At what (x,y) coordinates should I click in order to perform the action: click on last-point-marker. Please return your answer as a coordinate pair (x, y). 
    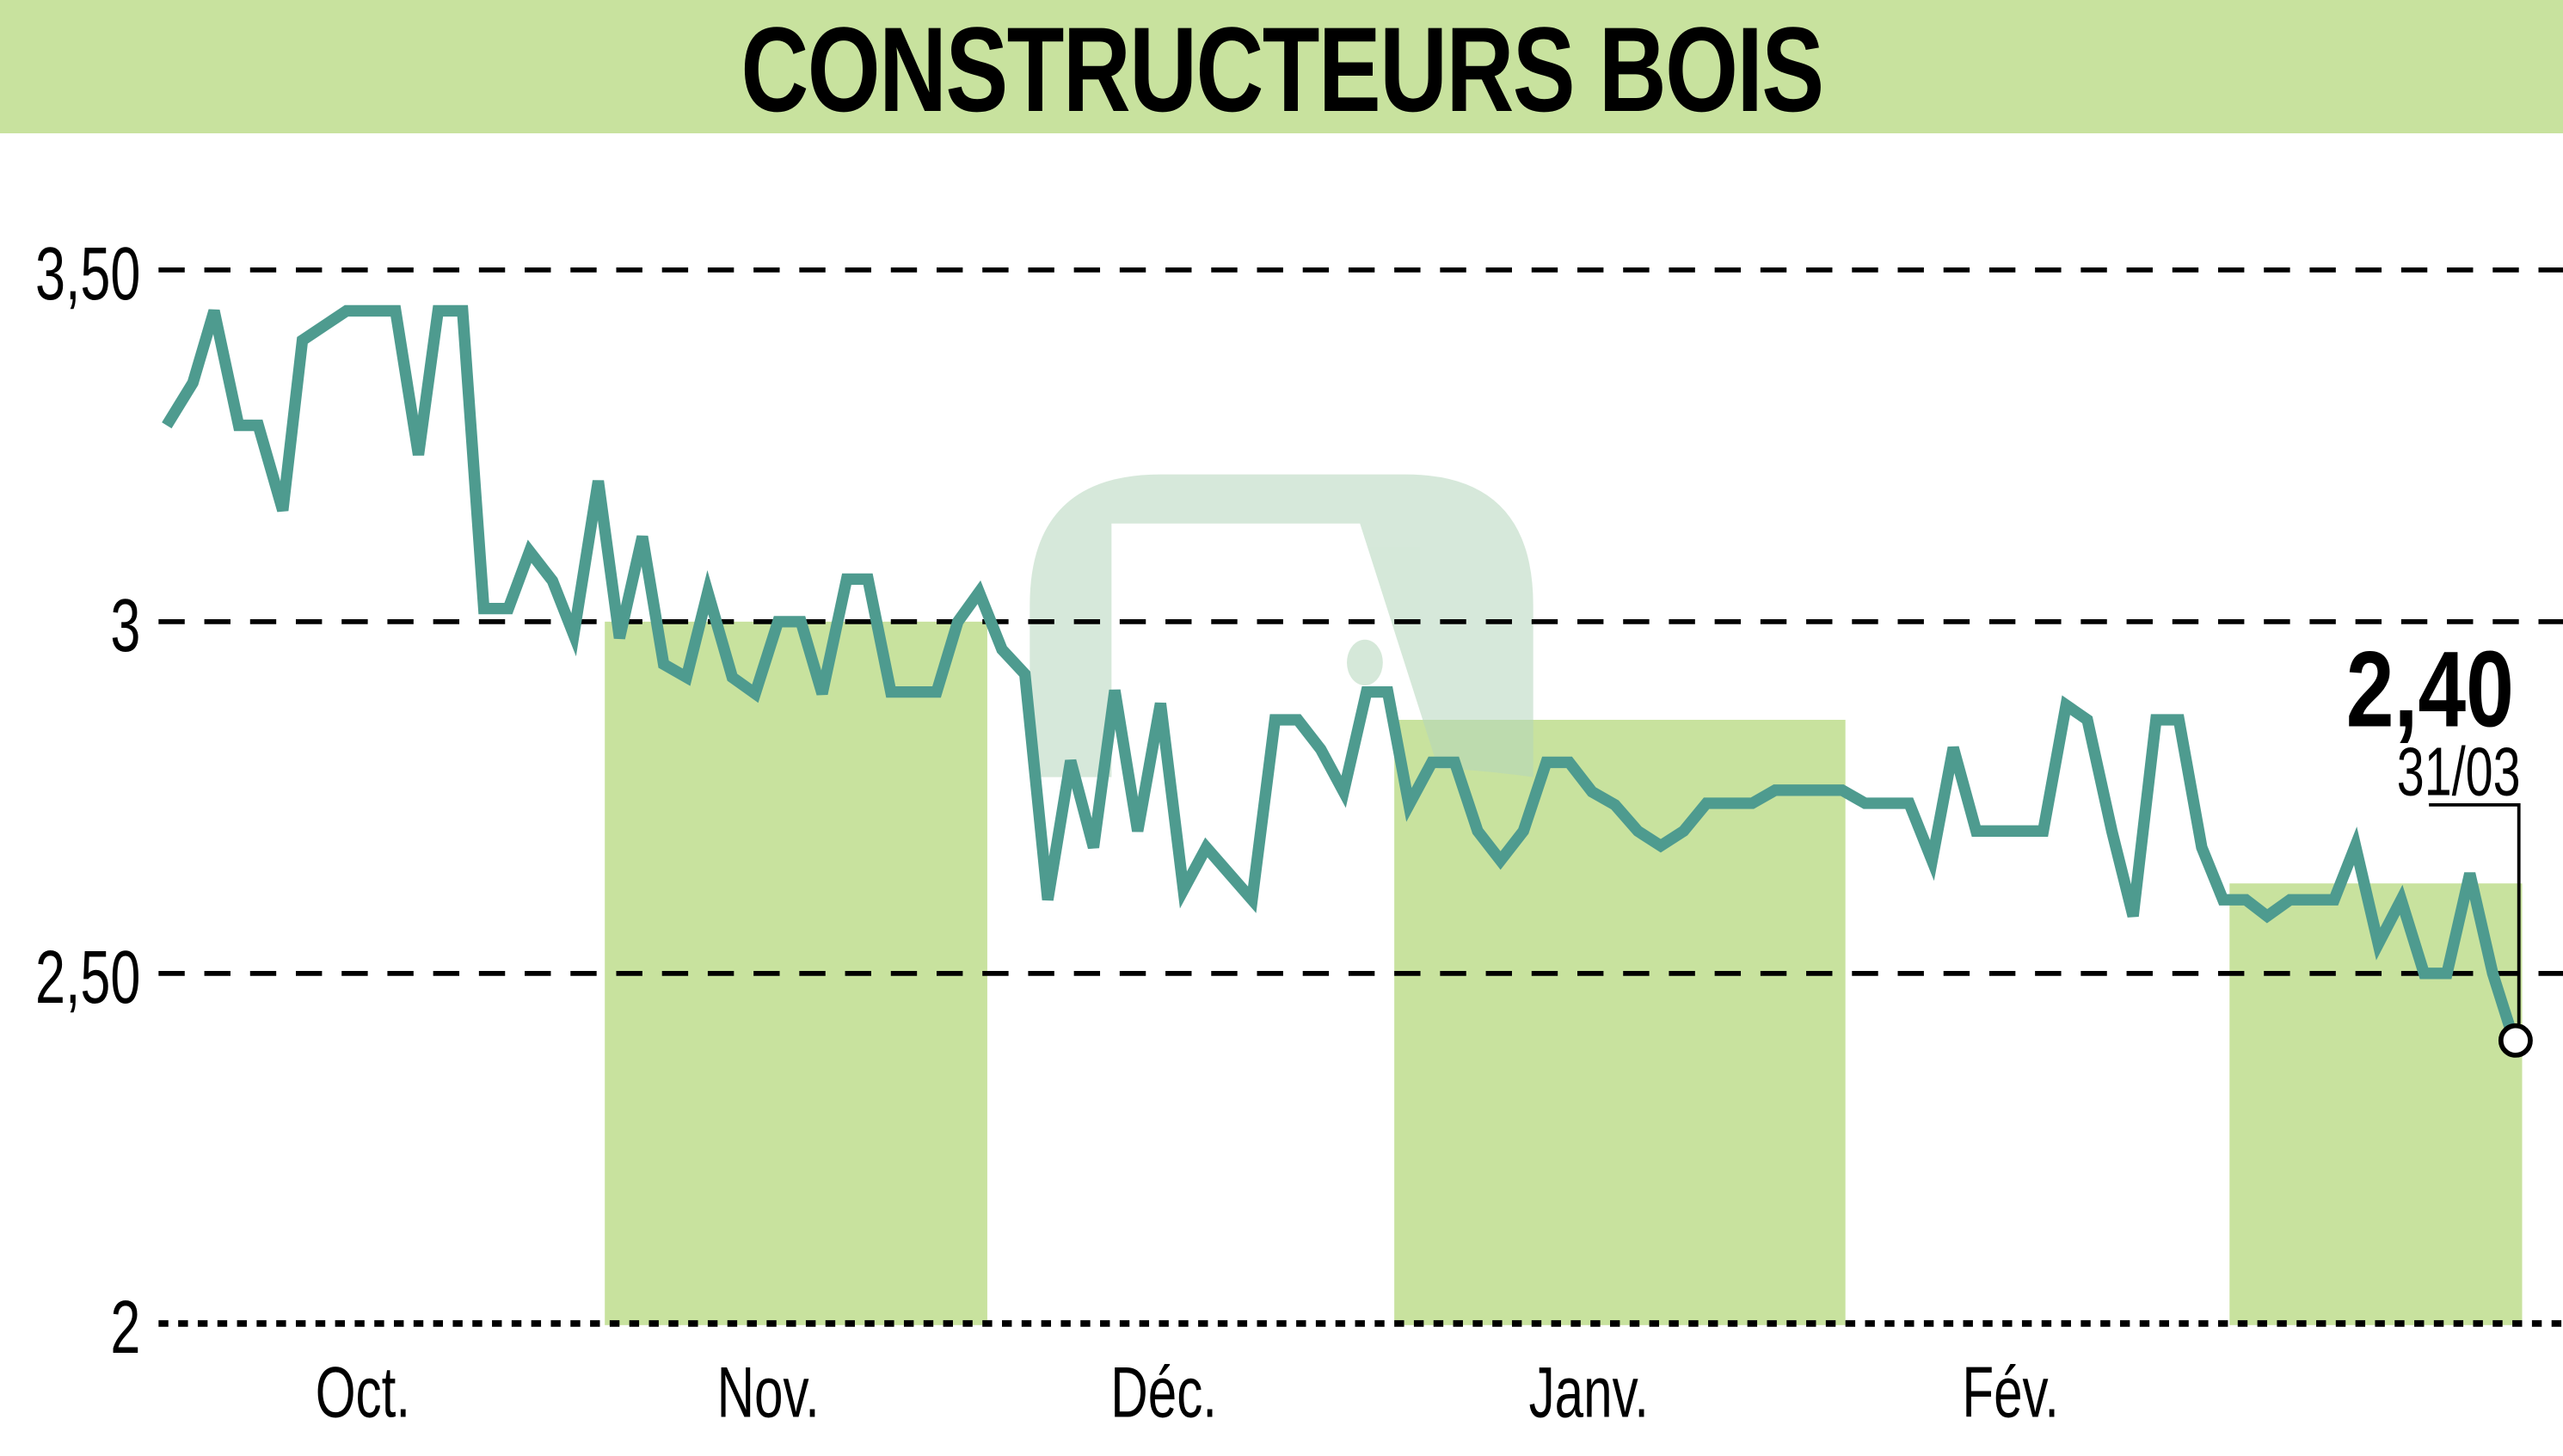
    Looking at the image, I should click on (2515, 1041).